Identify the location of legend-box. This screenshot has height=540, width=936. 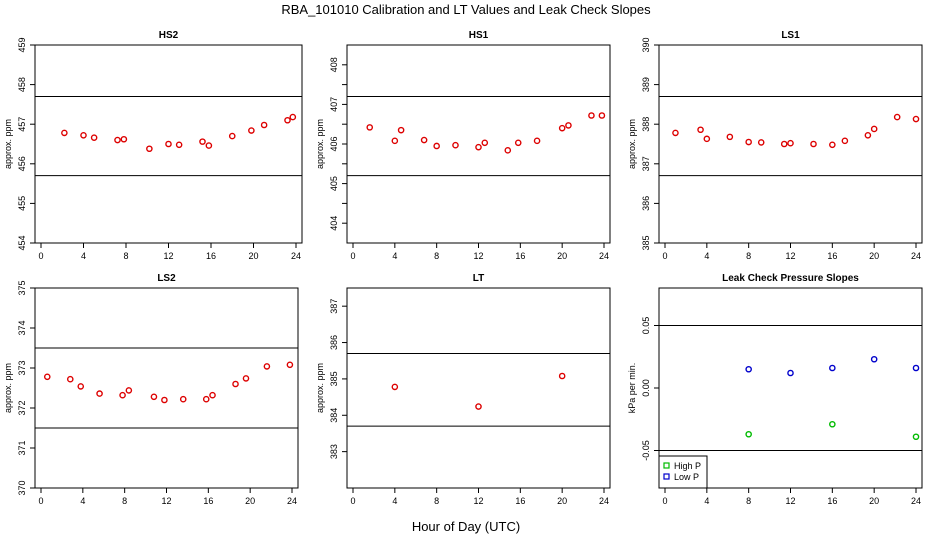
(683, 472).